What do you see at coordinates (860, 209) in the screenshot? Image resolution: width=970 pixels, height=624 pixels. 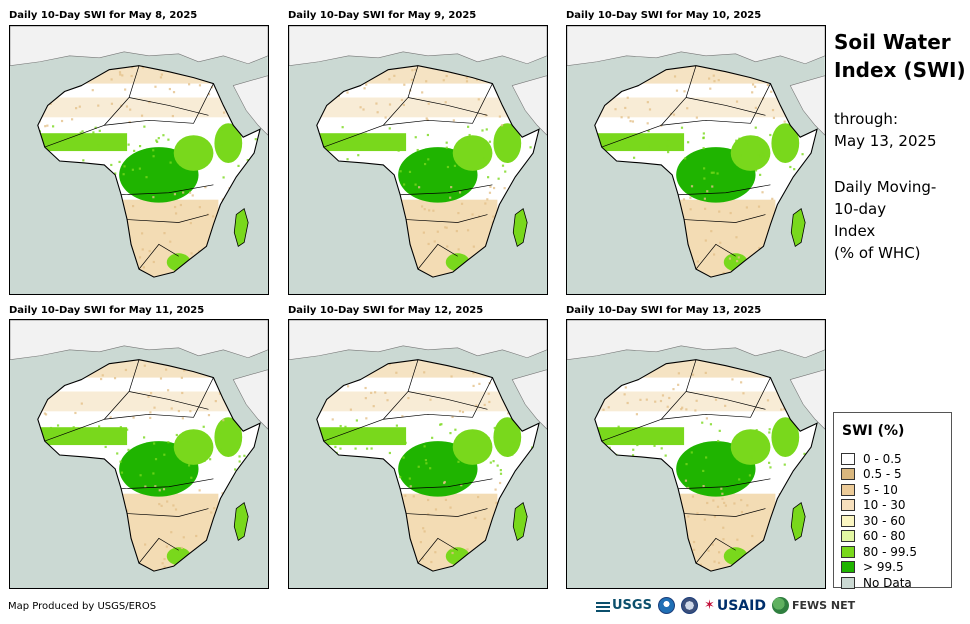 I see `description-line-2: 10-day` at bounding box center [860, 209].